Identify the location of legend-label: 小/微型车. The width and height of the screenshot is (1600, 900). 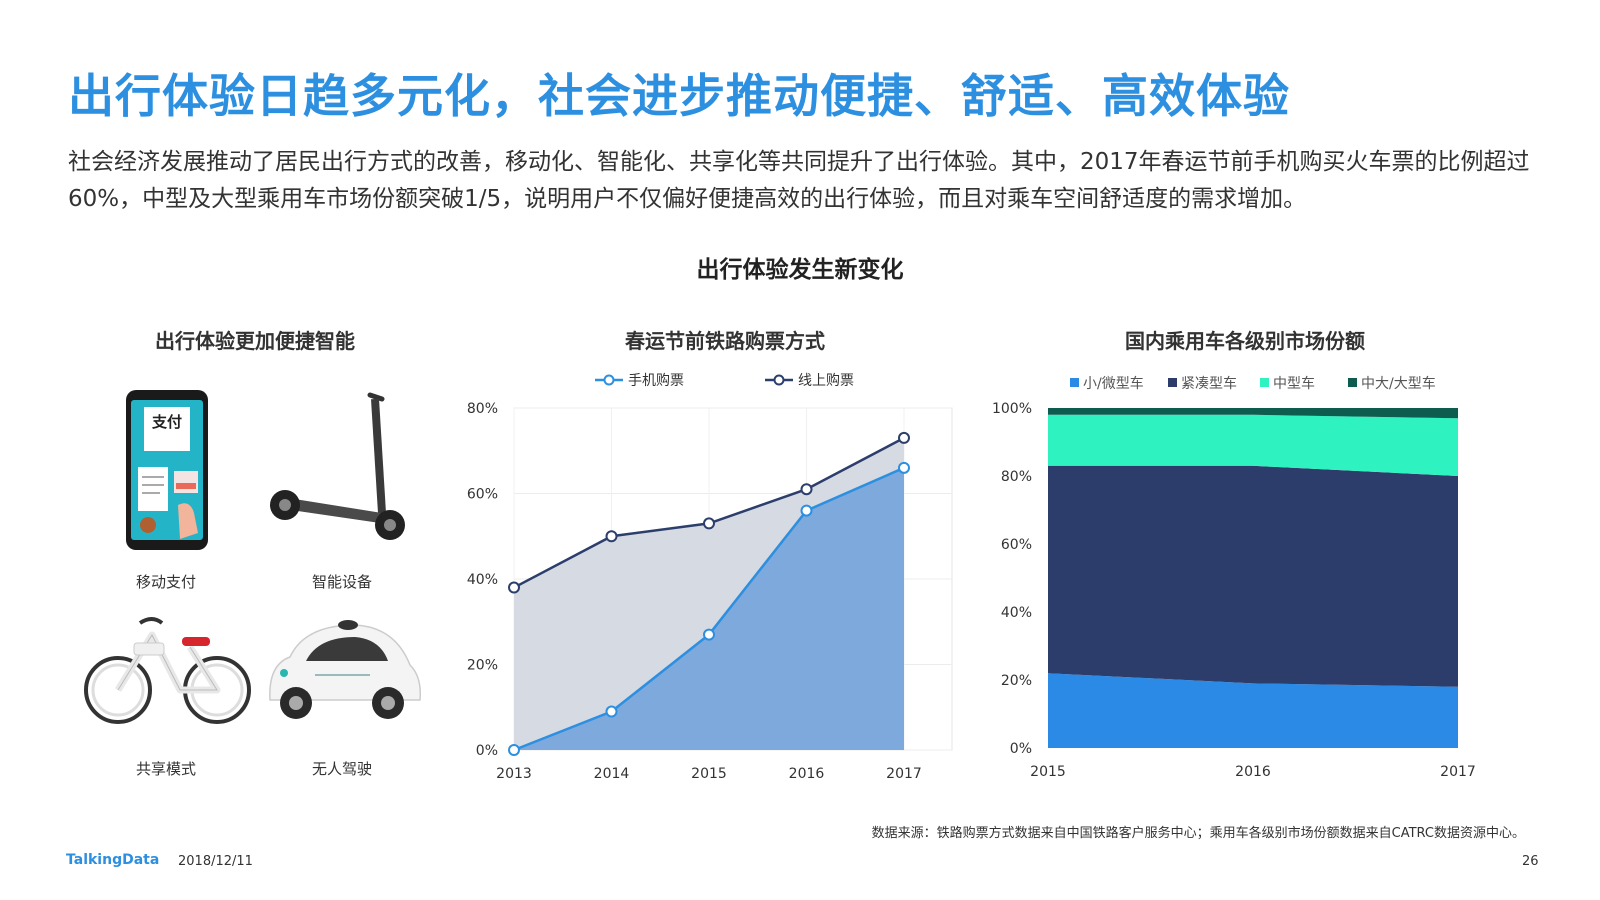
(1113, 383).